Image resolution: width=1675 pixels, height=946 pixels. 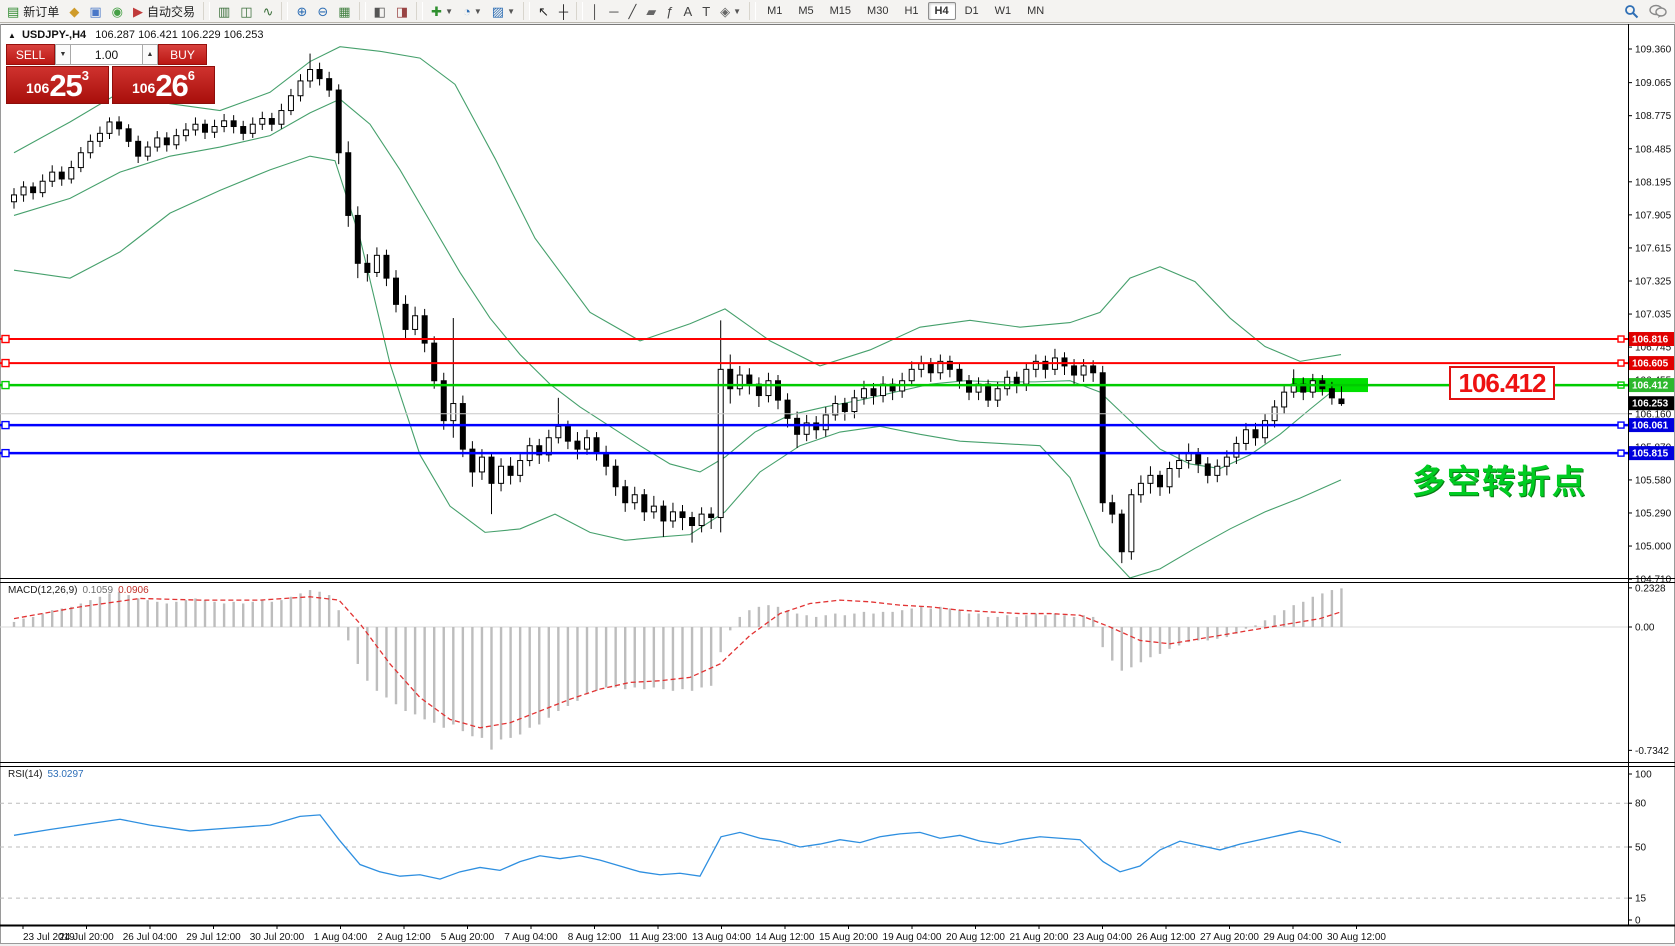 What do you see at coordinates (563, 11) in the screenshot?
I see `crosshair-button: ┼` at bounding box center [563, 11].